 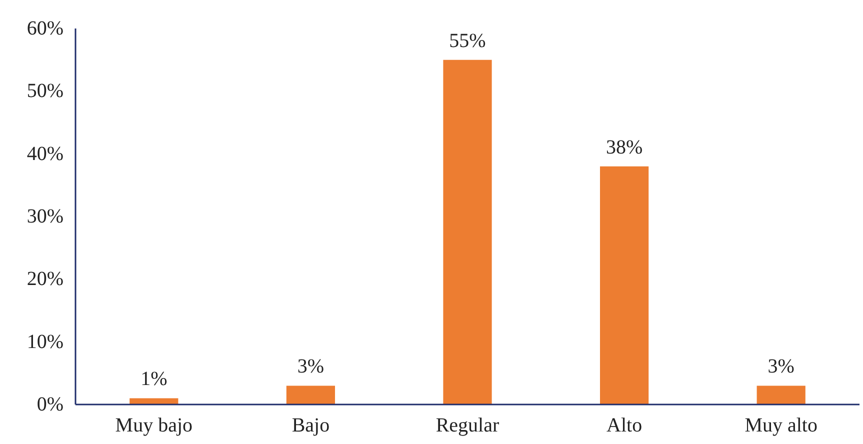 I want to click on x-tick-label: Regular, so click(x=468, y=425).